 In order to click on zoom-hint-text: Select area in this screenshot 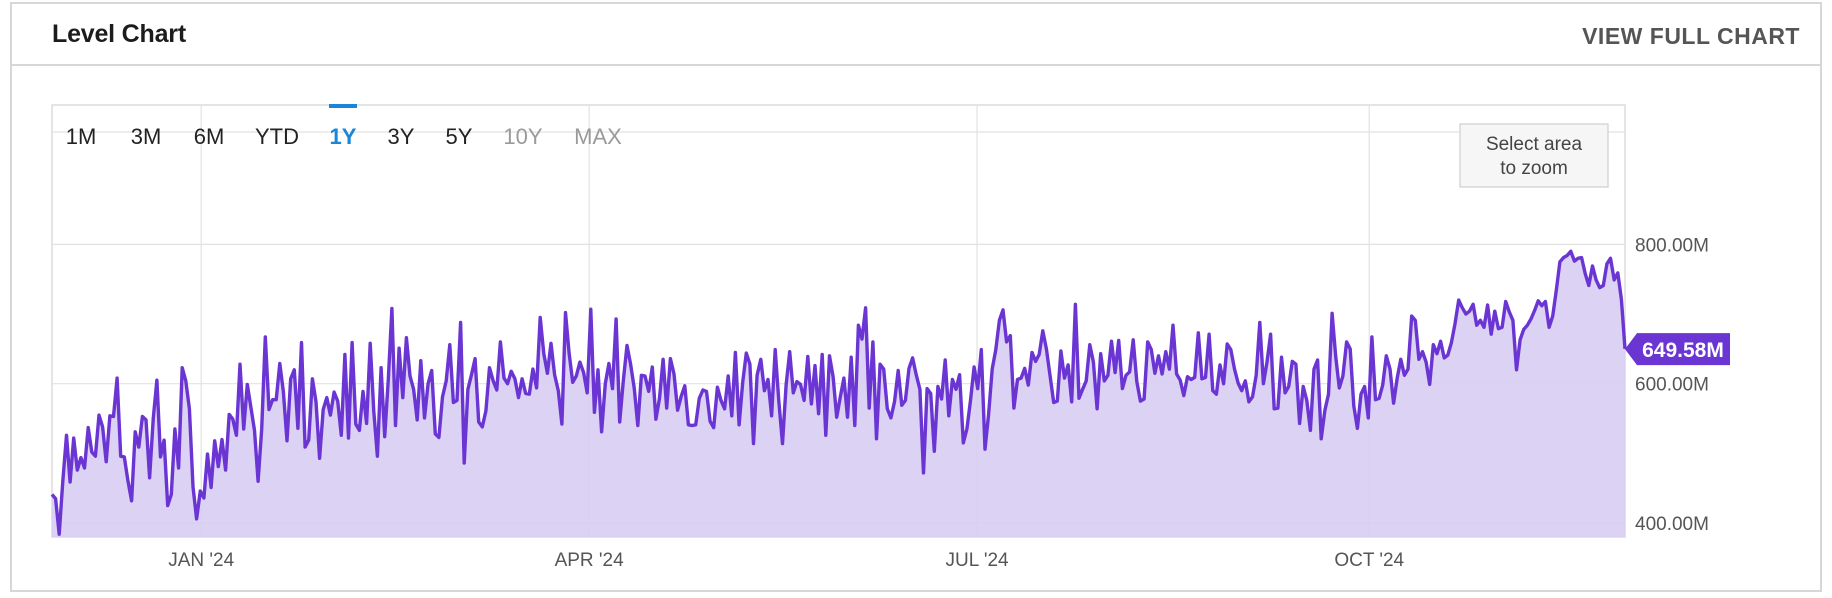, I will do `click(1534, 144)`.